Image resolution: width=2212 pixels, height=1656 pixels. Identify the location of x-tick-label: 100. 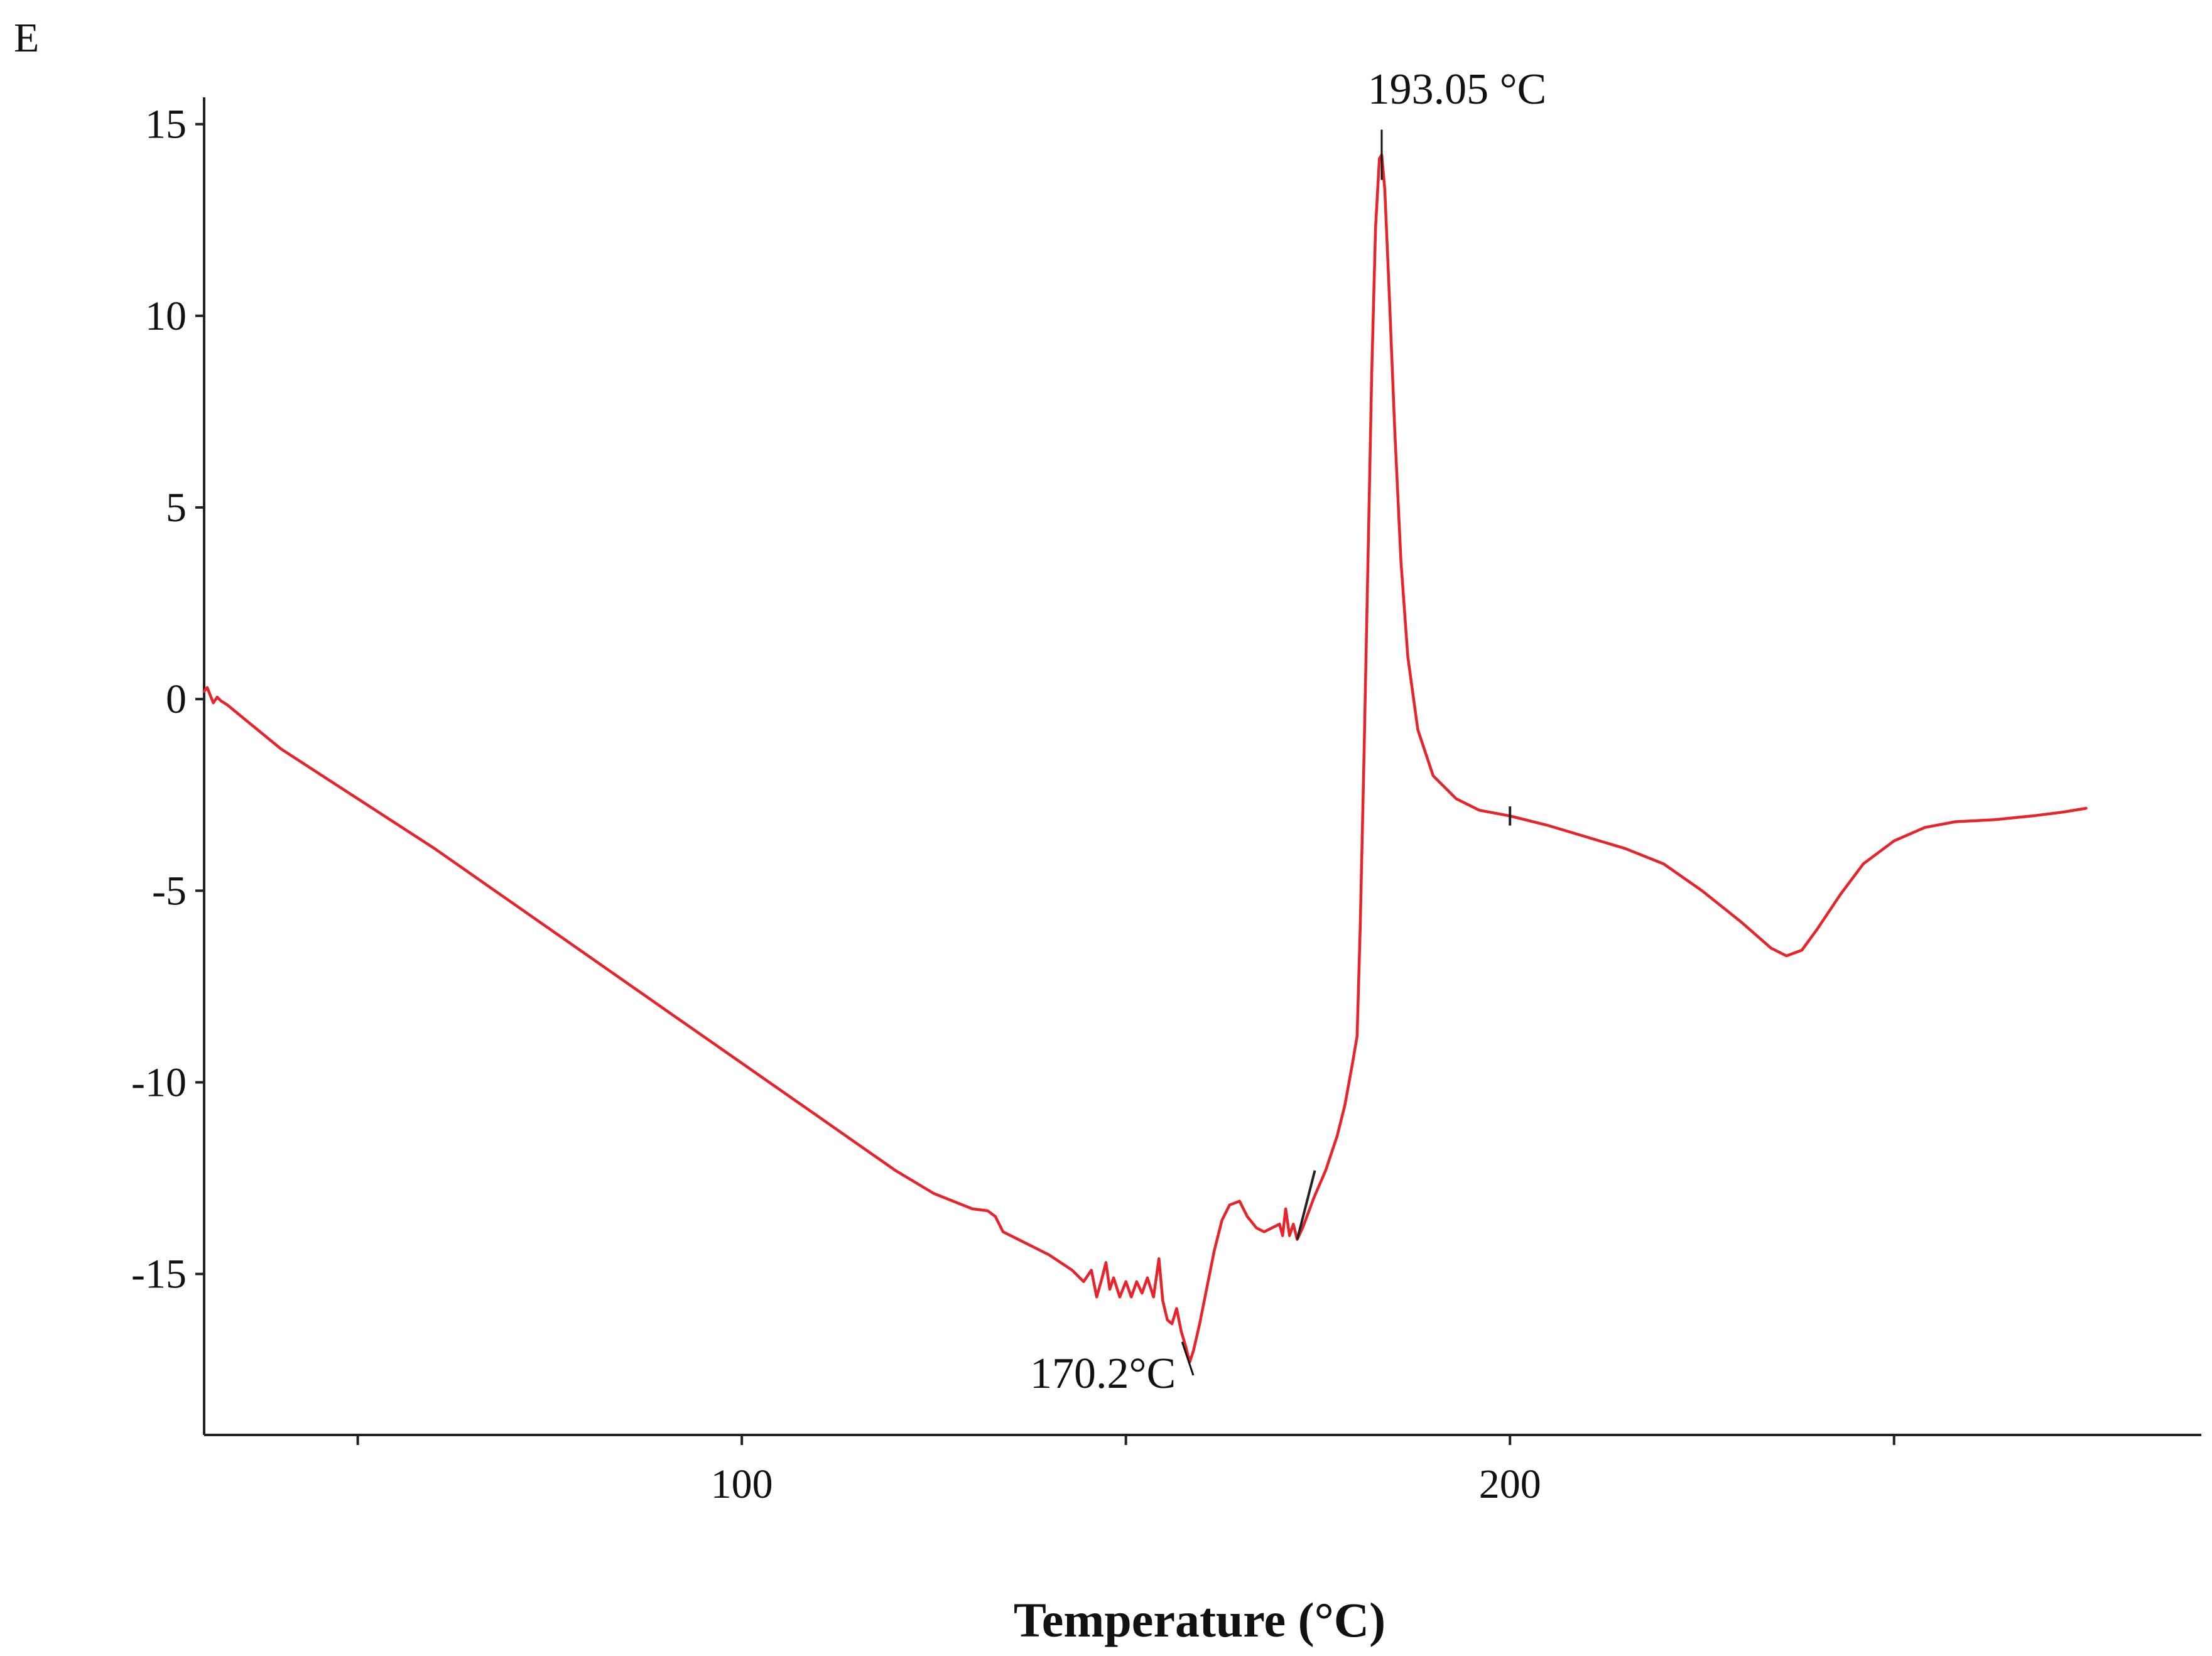
(742, 1484).